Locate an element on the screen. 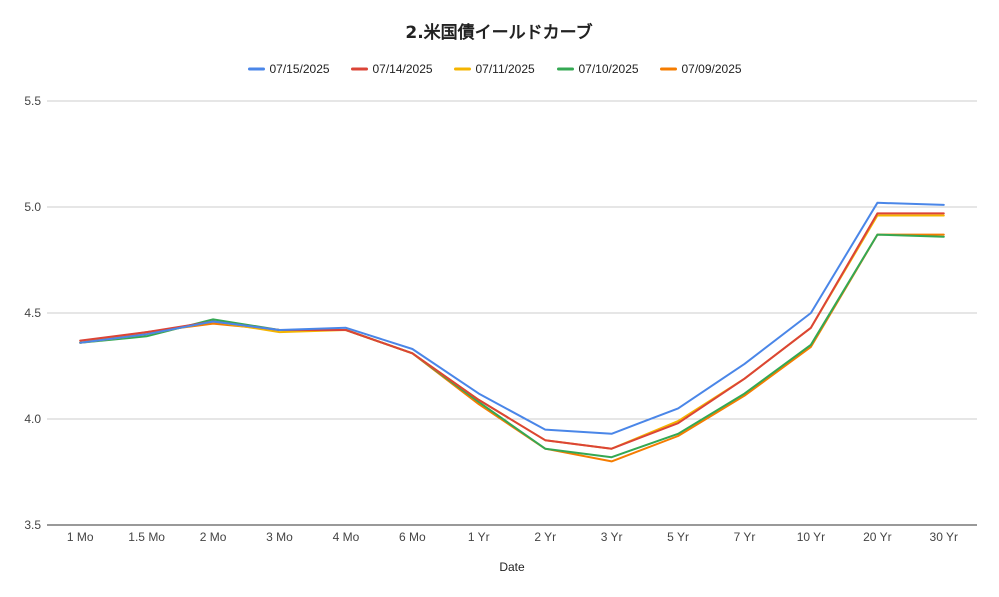  legend-item: 07/15/2025 is located at coordinates (289, 69).